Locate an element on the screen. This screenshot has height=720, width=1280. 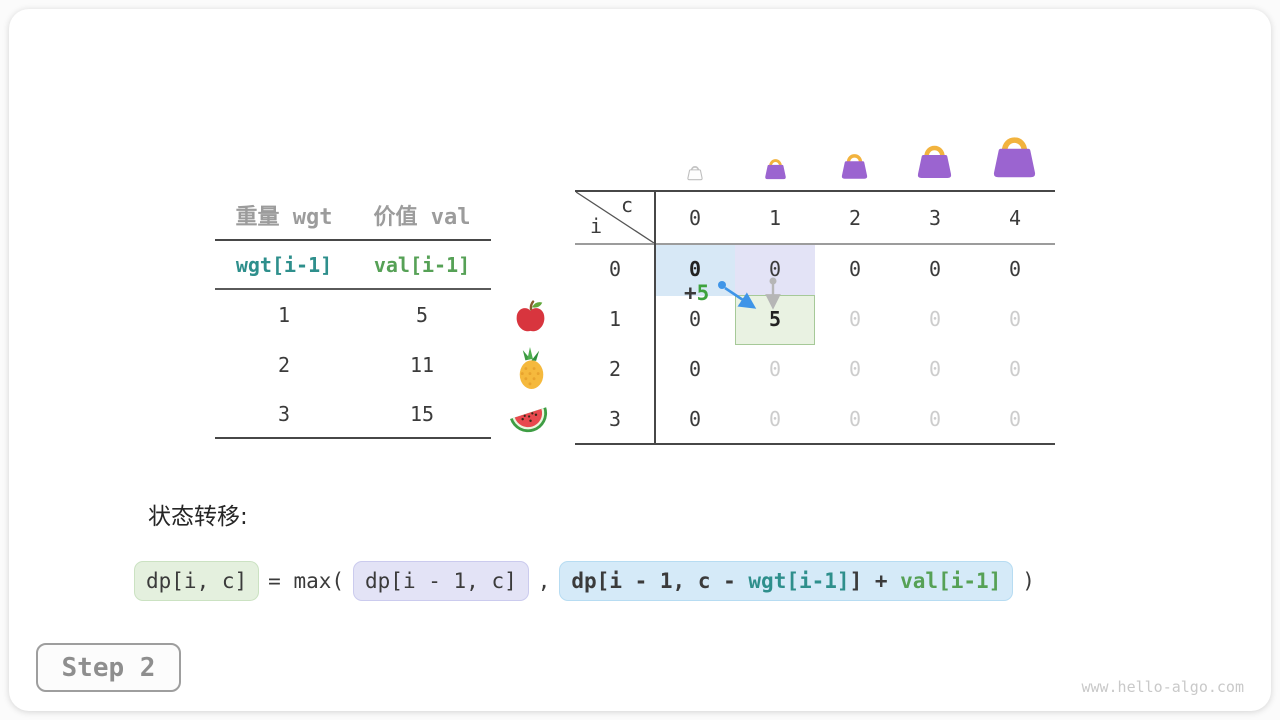
dp-table: c i 0 1 2 3 4 0 0 0 0 0 0 1 0 5 0 0 0 2 is located at coordinates (815, 317).